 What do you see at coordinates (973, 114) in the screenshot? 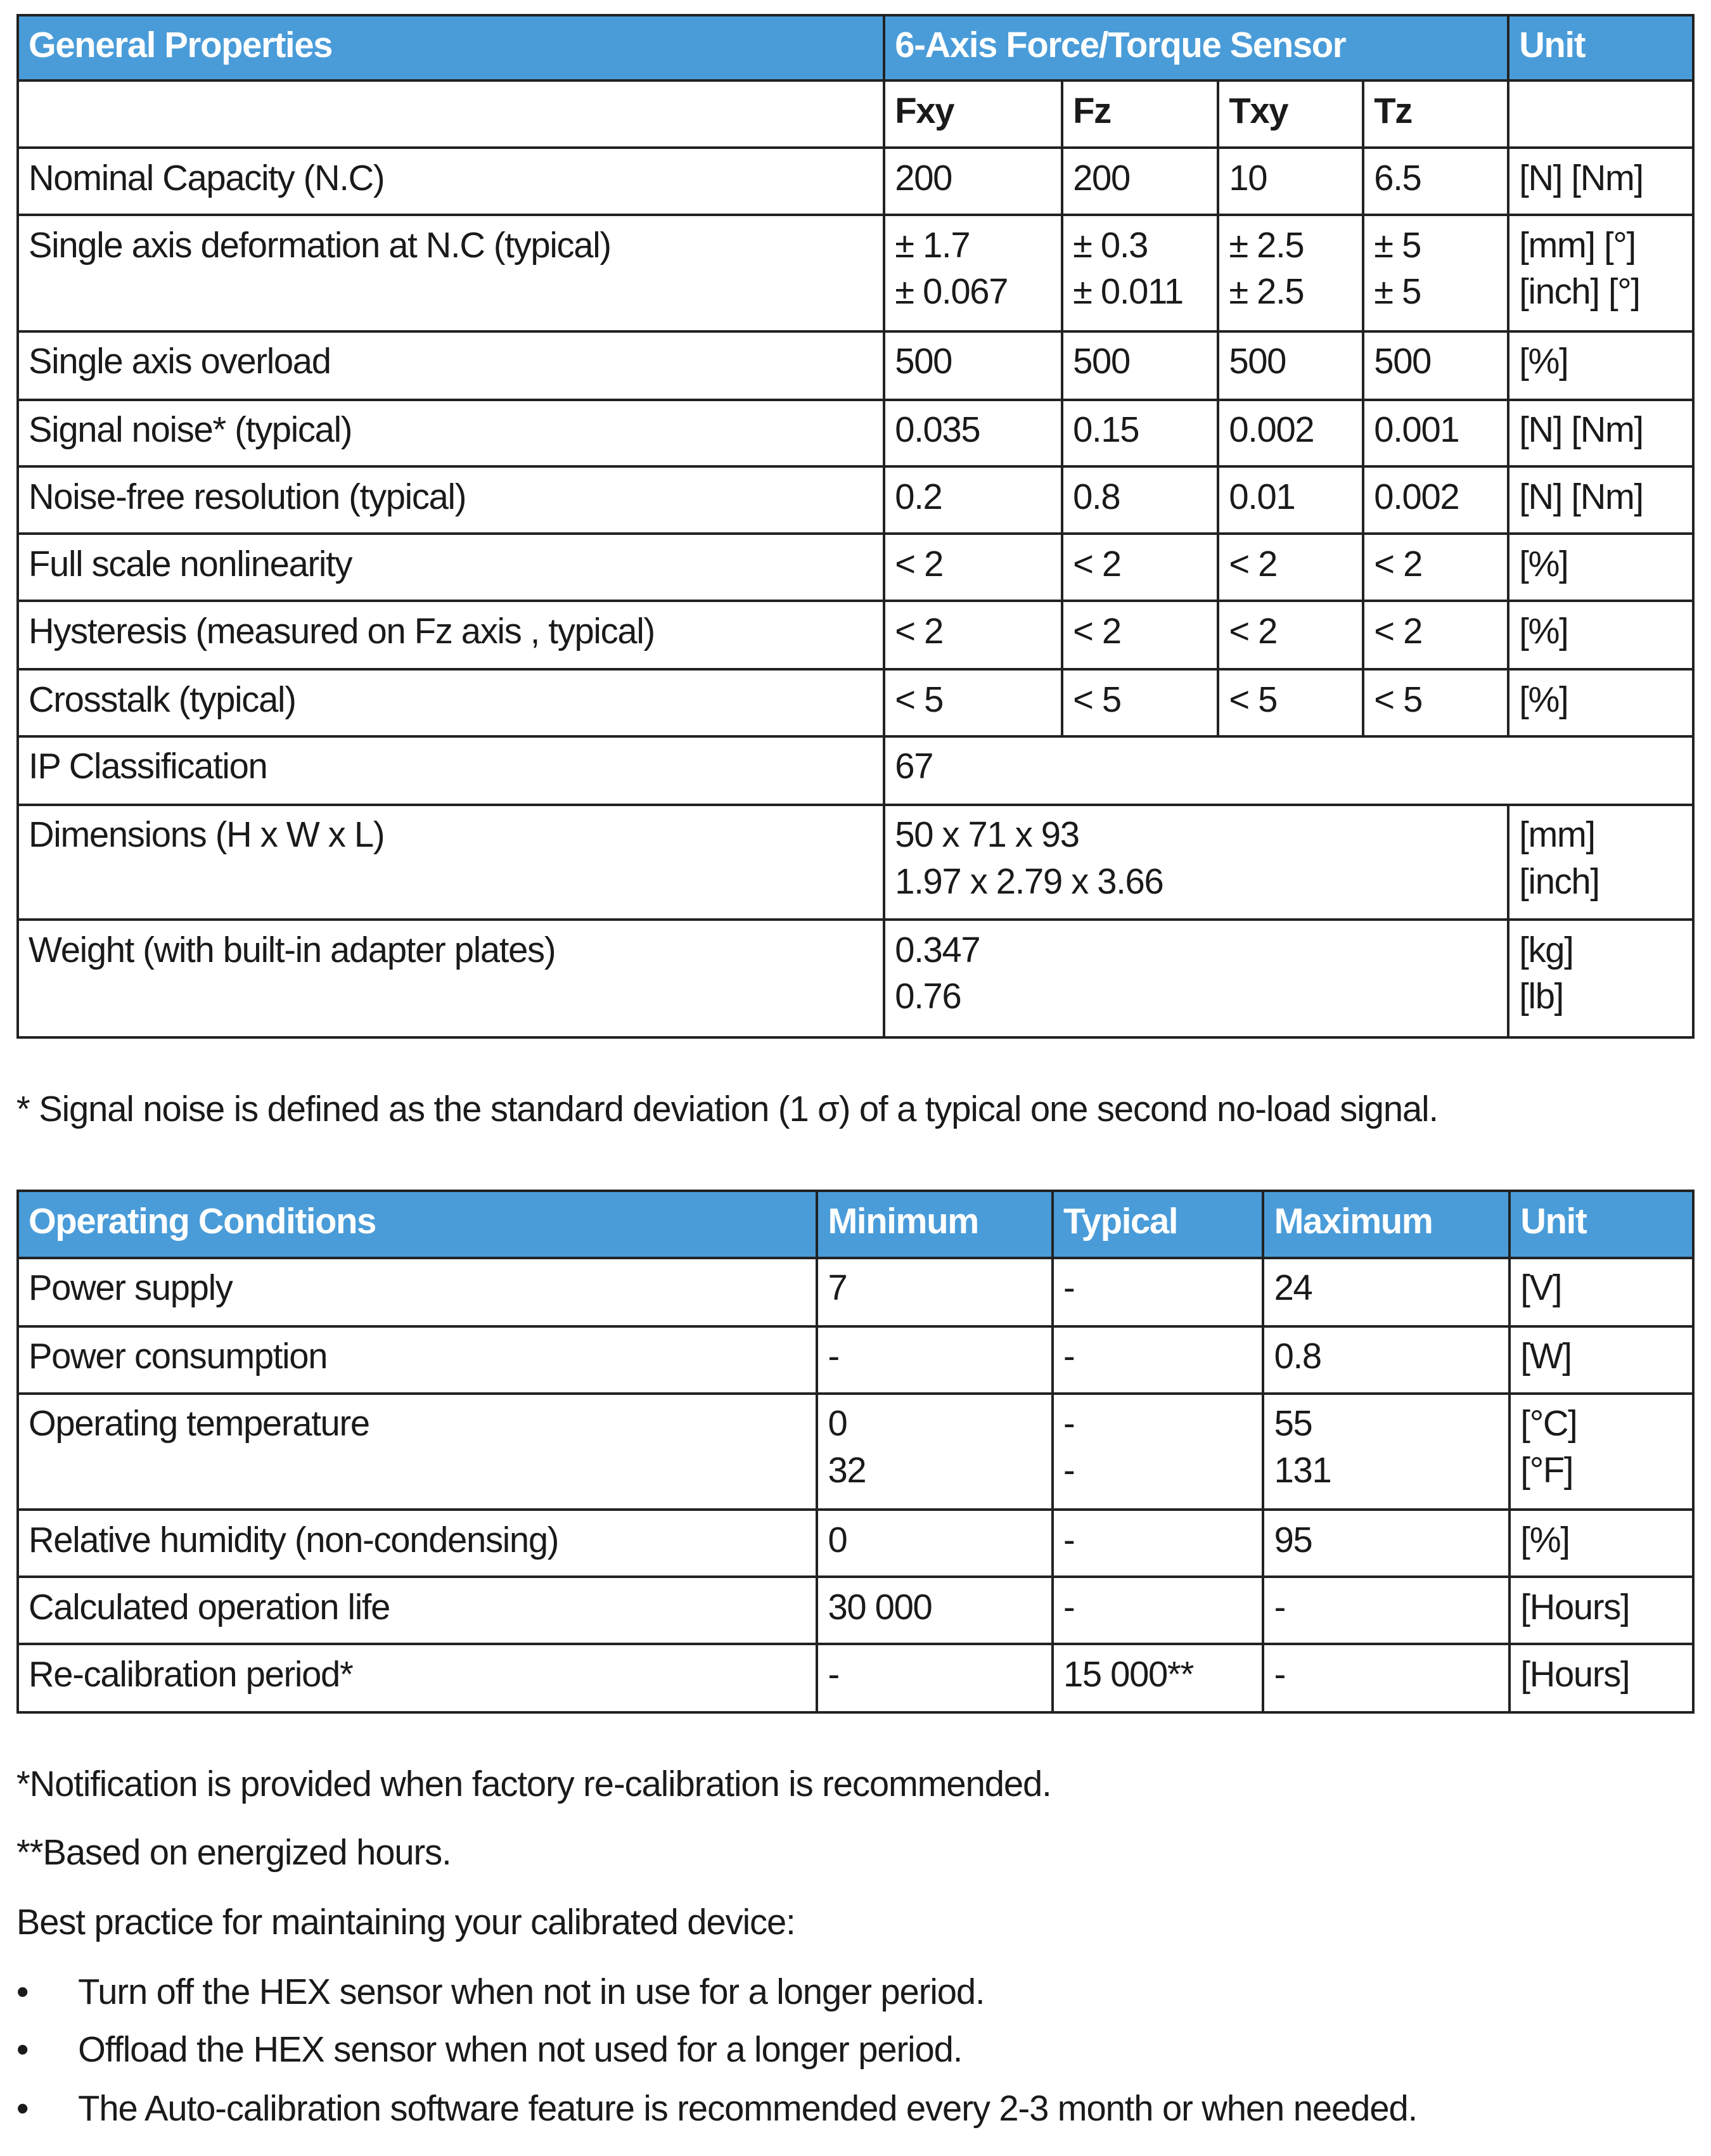
I see `axis-header-fxy: Fxy` at bounding box center [973, 114].